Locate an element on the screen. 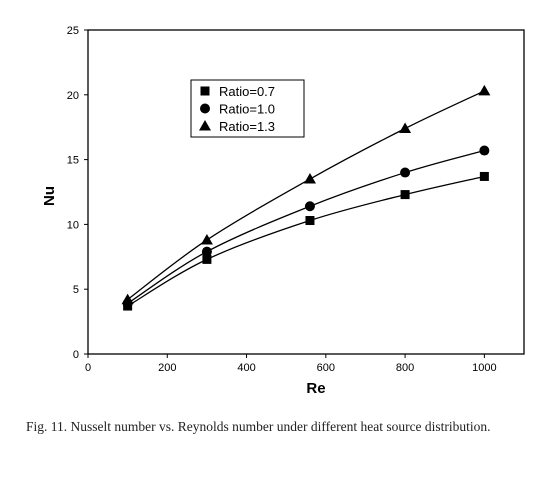 The height and width of the screenshot is (480, 555). x-tick-label: 600 is located at coordinates (326, 368).